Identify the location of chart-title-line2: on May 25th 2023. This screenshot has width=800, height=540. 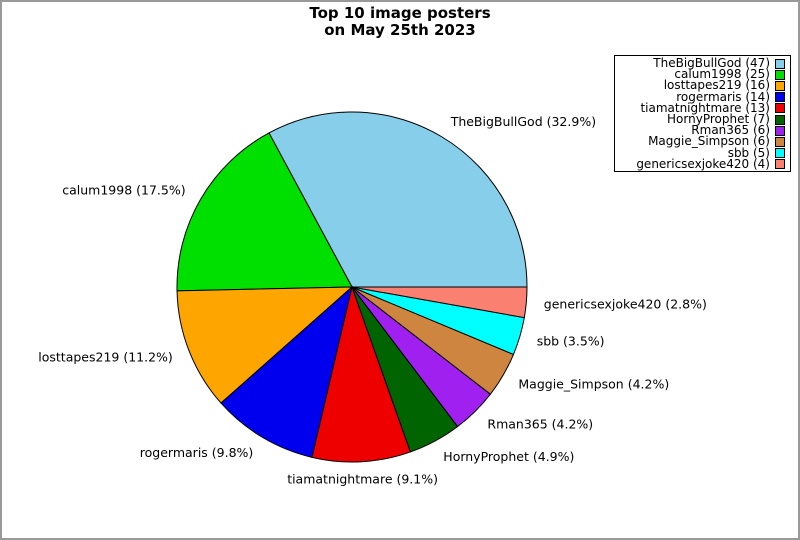
(400, 30).